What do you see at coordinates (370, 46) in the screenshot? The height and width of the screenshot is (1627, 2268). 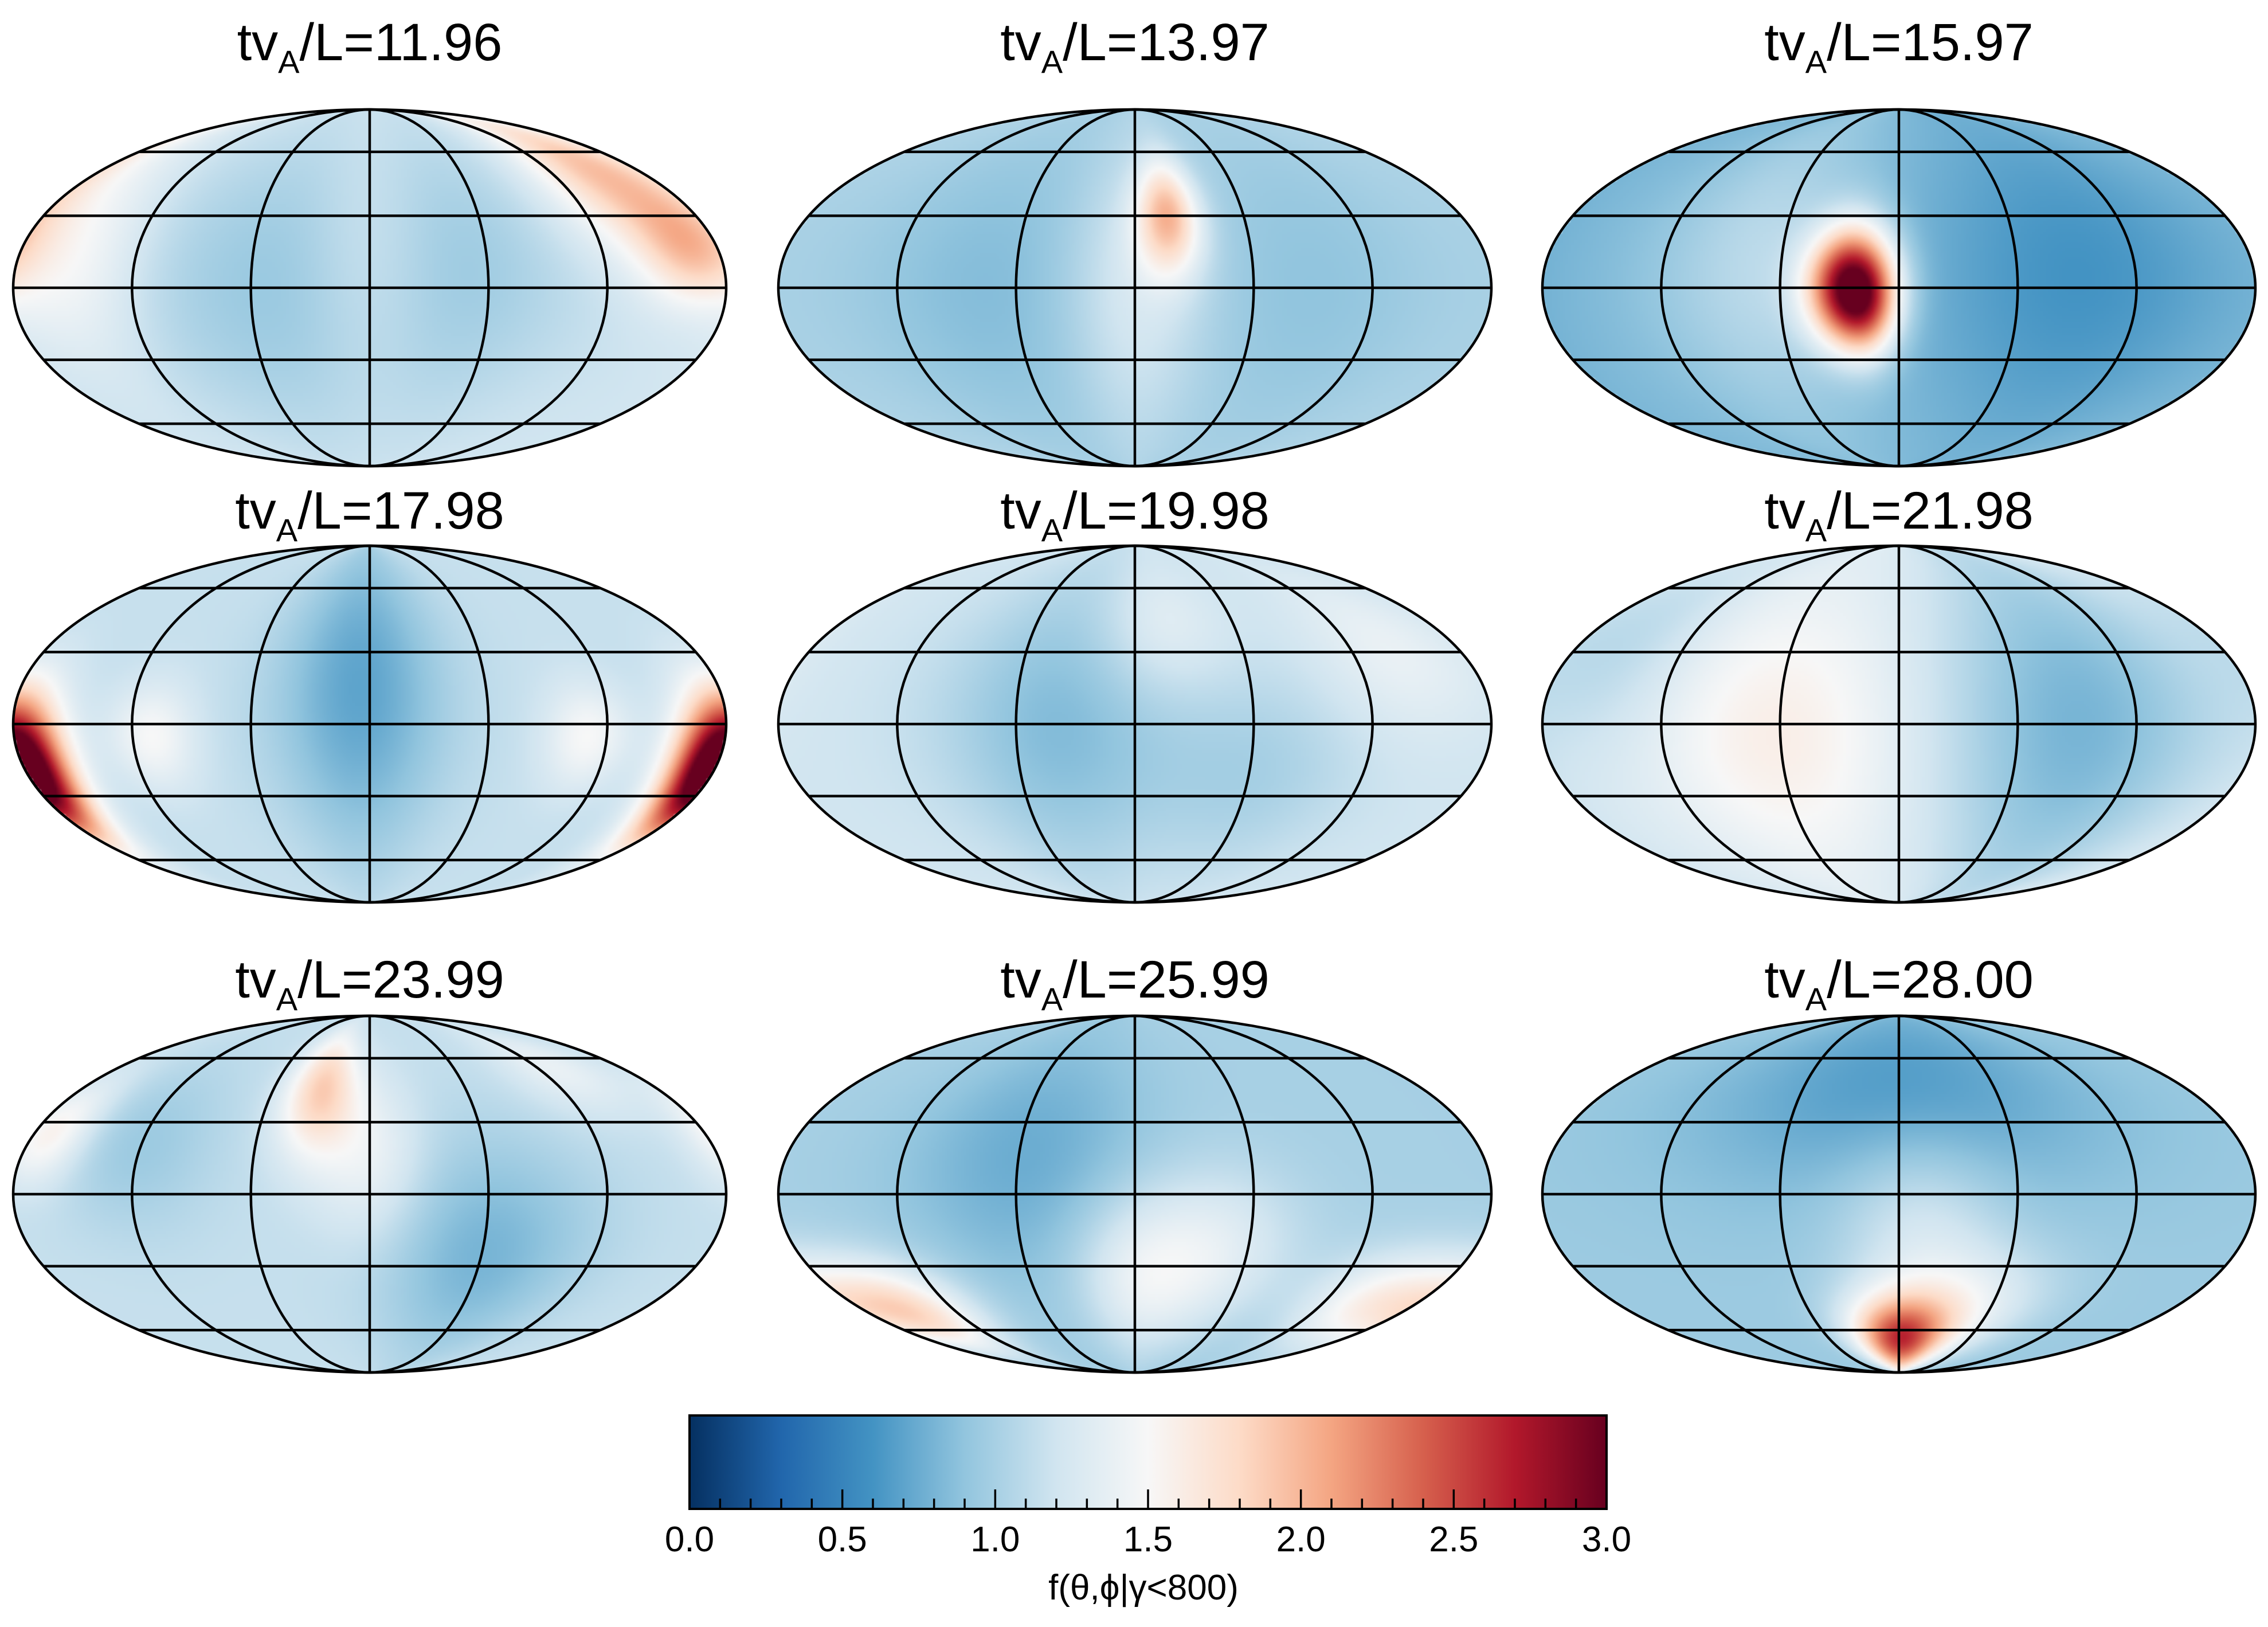 I see `panel-title: tvA/L=11.96` at bounding box center [370, 46].